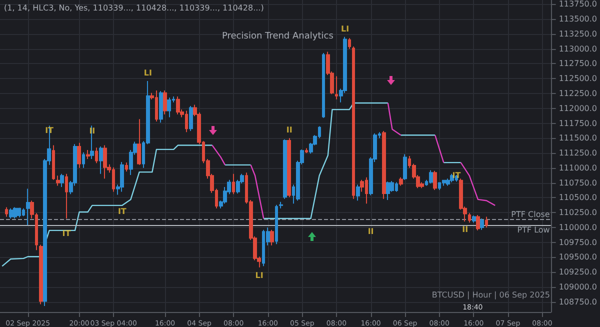 Image resolution: width=600 pixels, height=327 pixels. What do you see at coordinates (577, 197) in the screenshot?
I see `y-tick-label: 110500.0` at bounding box center [577, 197].